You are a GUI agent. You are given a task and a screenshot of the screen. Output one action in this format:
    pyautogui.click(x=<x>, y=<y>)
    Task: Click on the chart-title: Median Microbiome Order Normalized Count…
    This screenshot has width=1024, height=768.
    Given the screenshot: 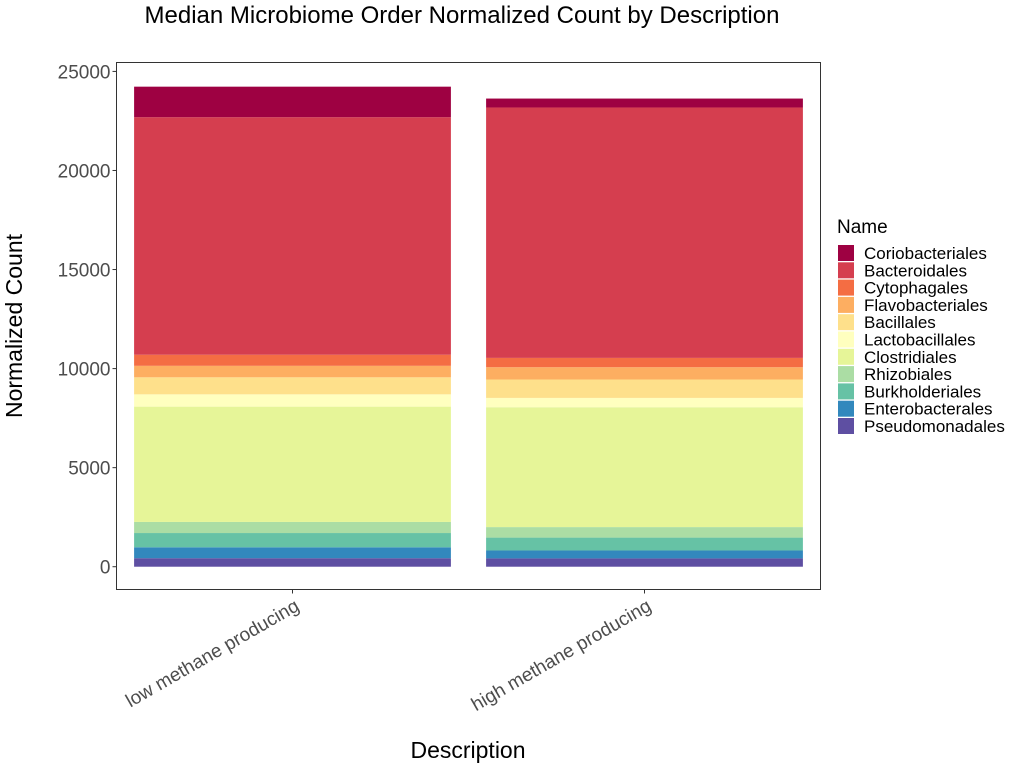 What is the action you would take?
    pyautogui.click(x=462, y=15)
    